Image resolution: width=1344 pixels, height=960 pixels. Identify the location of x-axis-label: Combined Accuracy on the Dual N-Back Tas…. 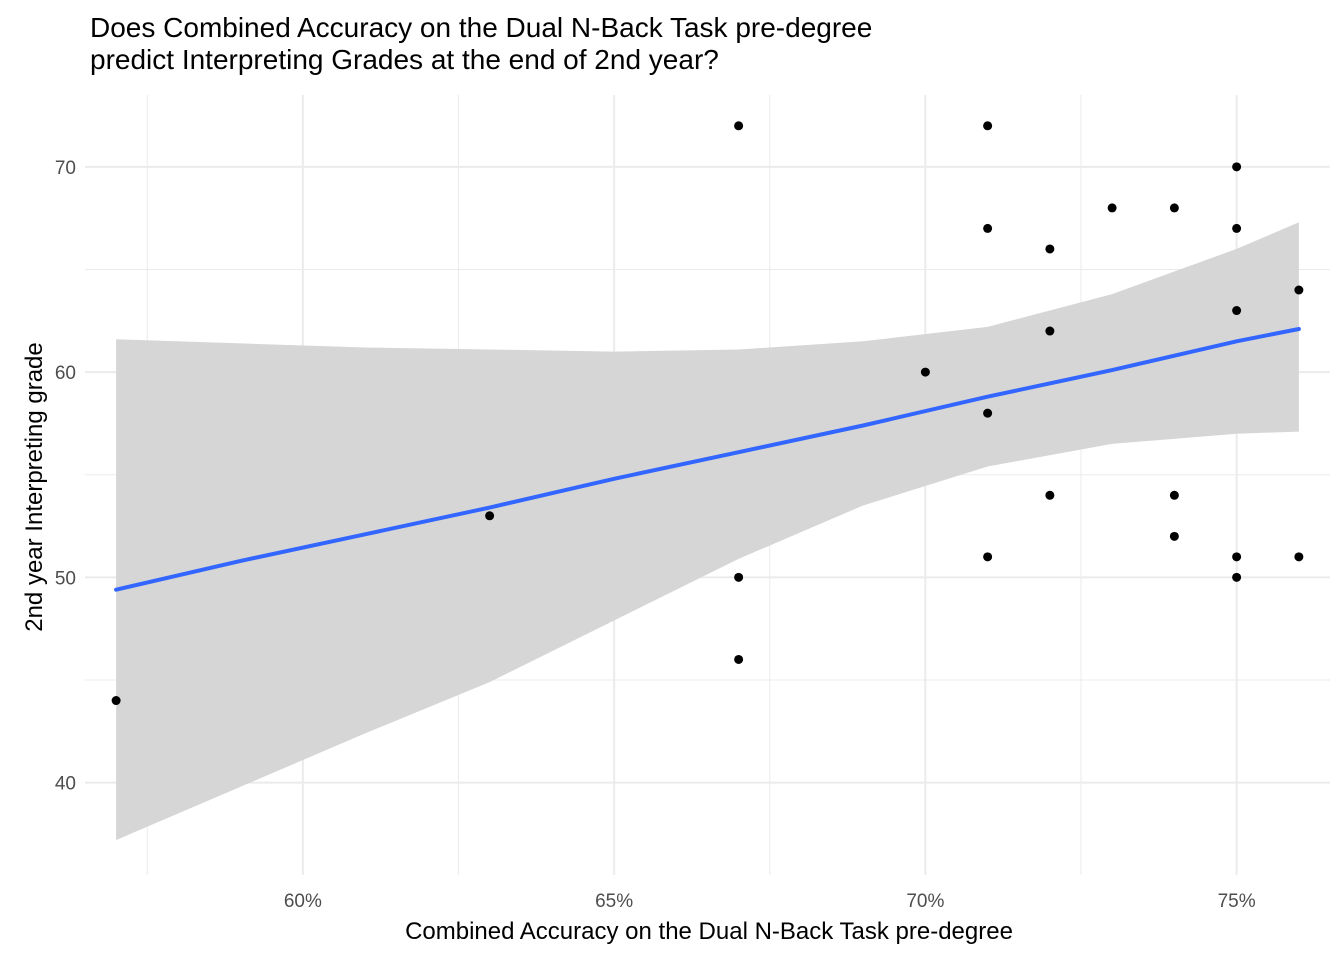
(709, 931).